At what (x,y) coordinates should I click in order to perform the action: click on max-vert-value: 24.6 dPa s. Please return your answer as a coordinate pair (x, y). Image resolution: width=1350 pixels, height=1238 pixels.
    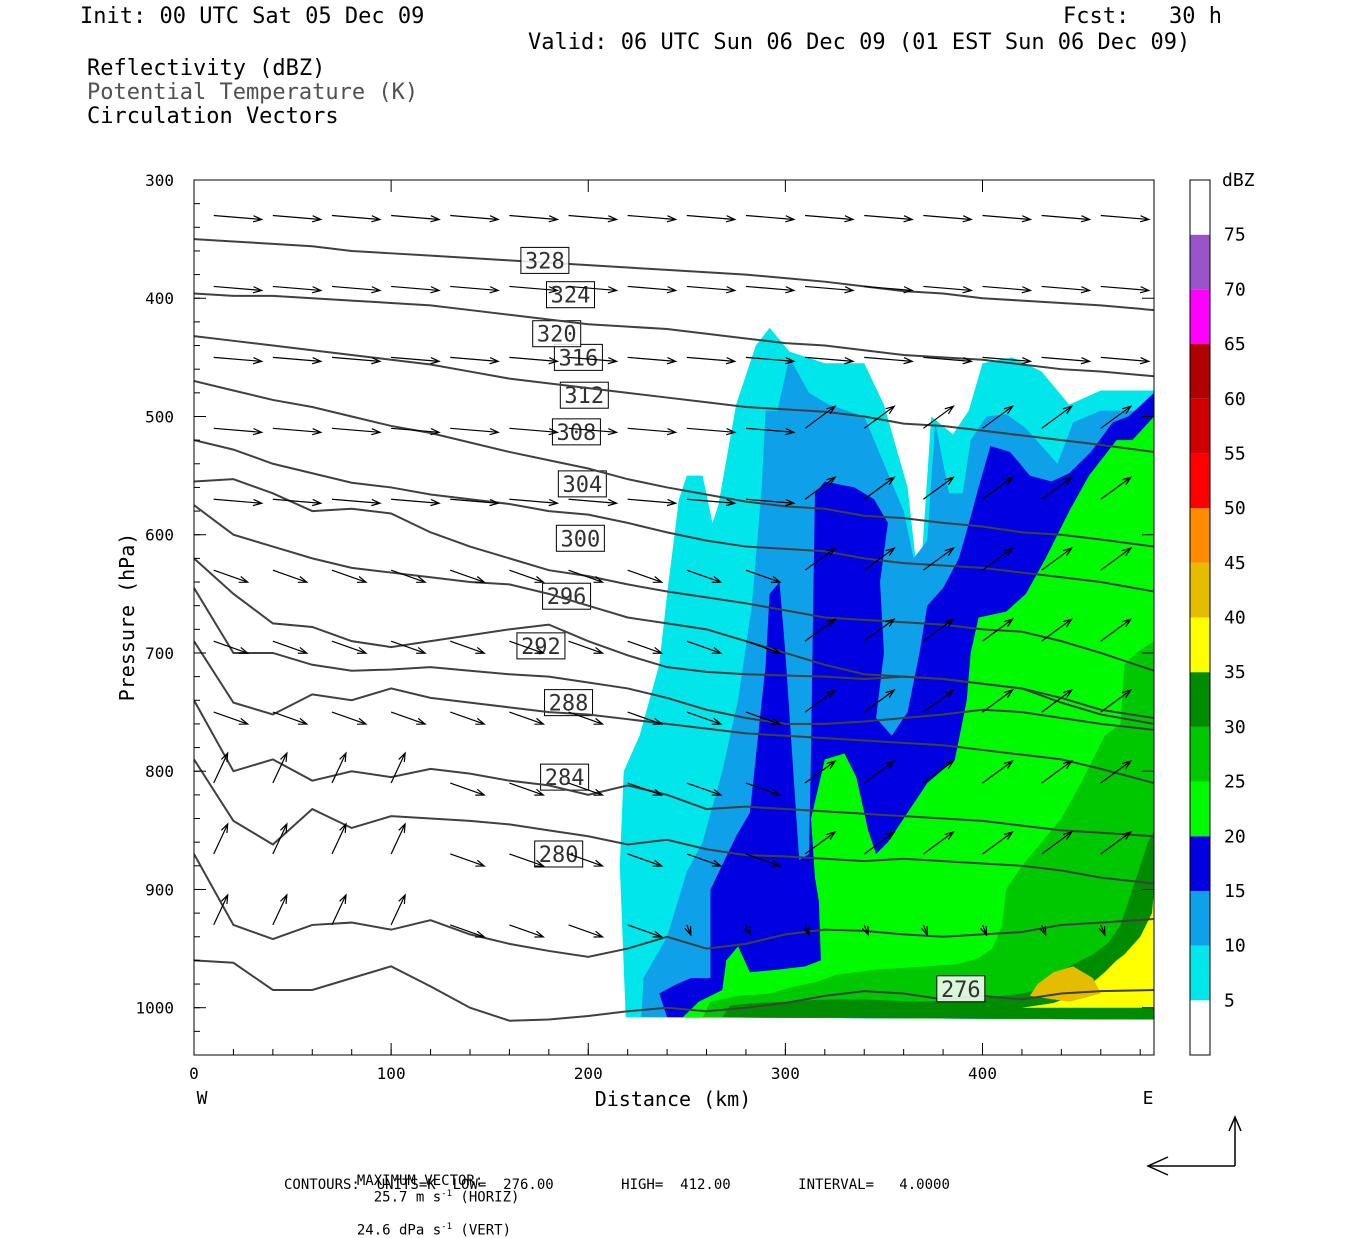
    Looking at the image, I should click on (399, 1230).